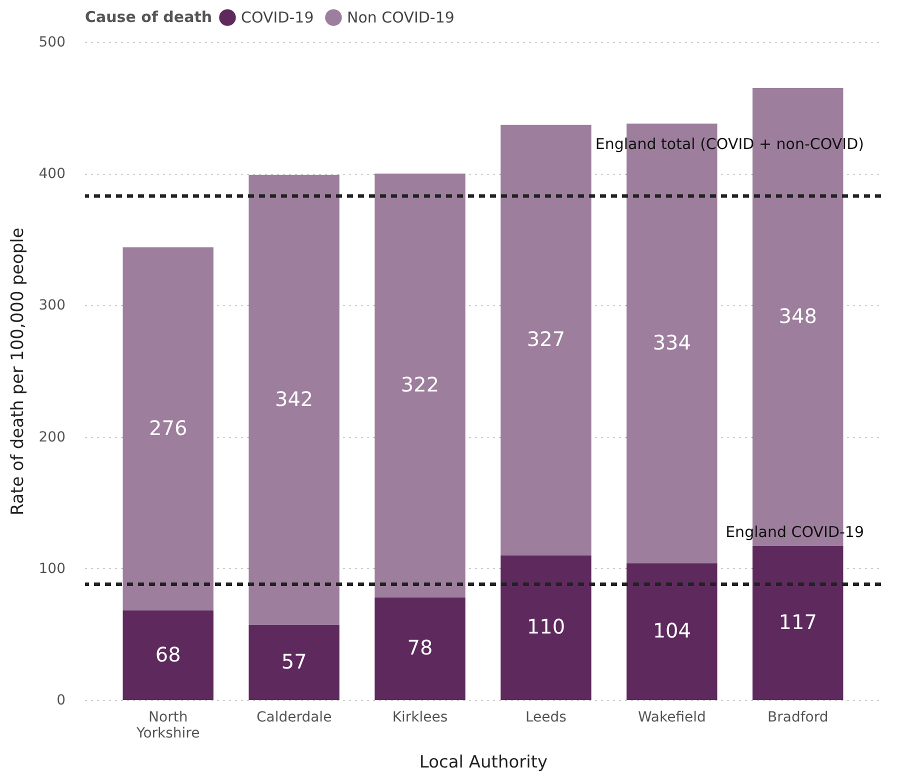 This screenshot has height=782, width=897. I want to click on x-tick-label: Kirklees, so click(420, 718).